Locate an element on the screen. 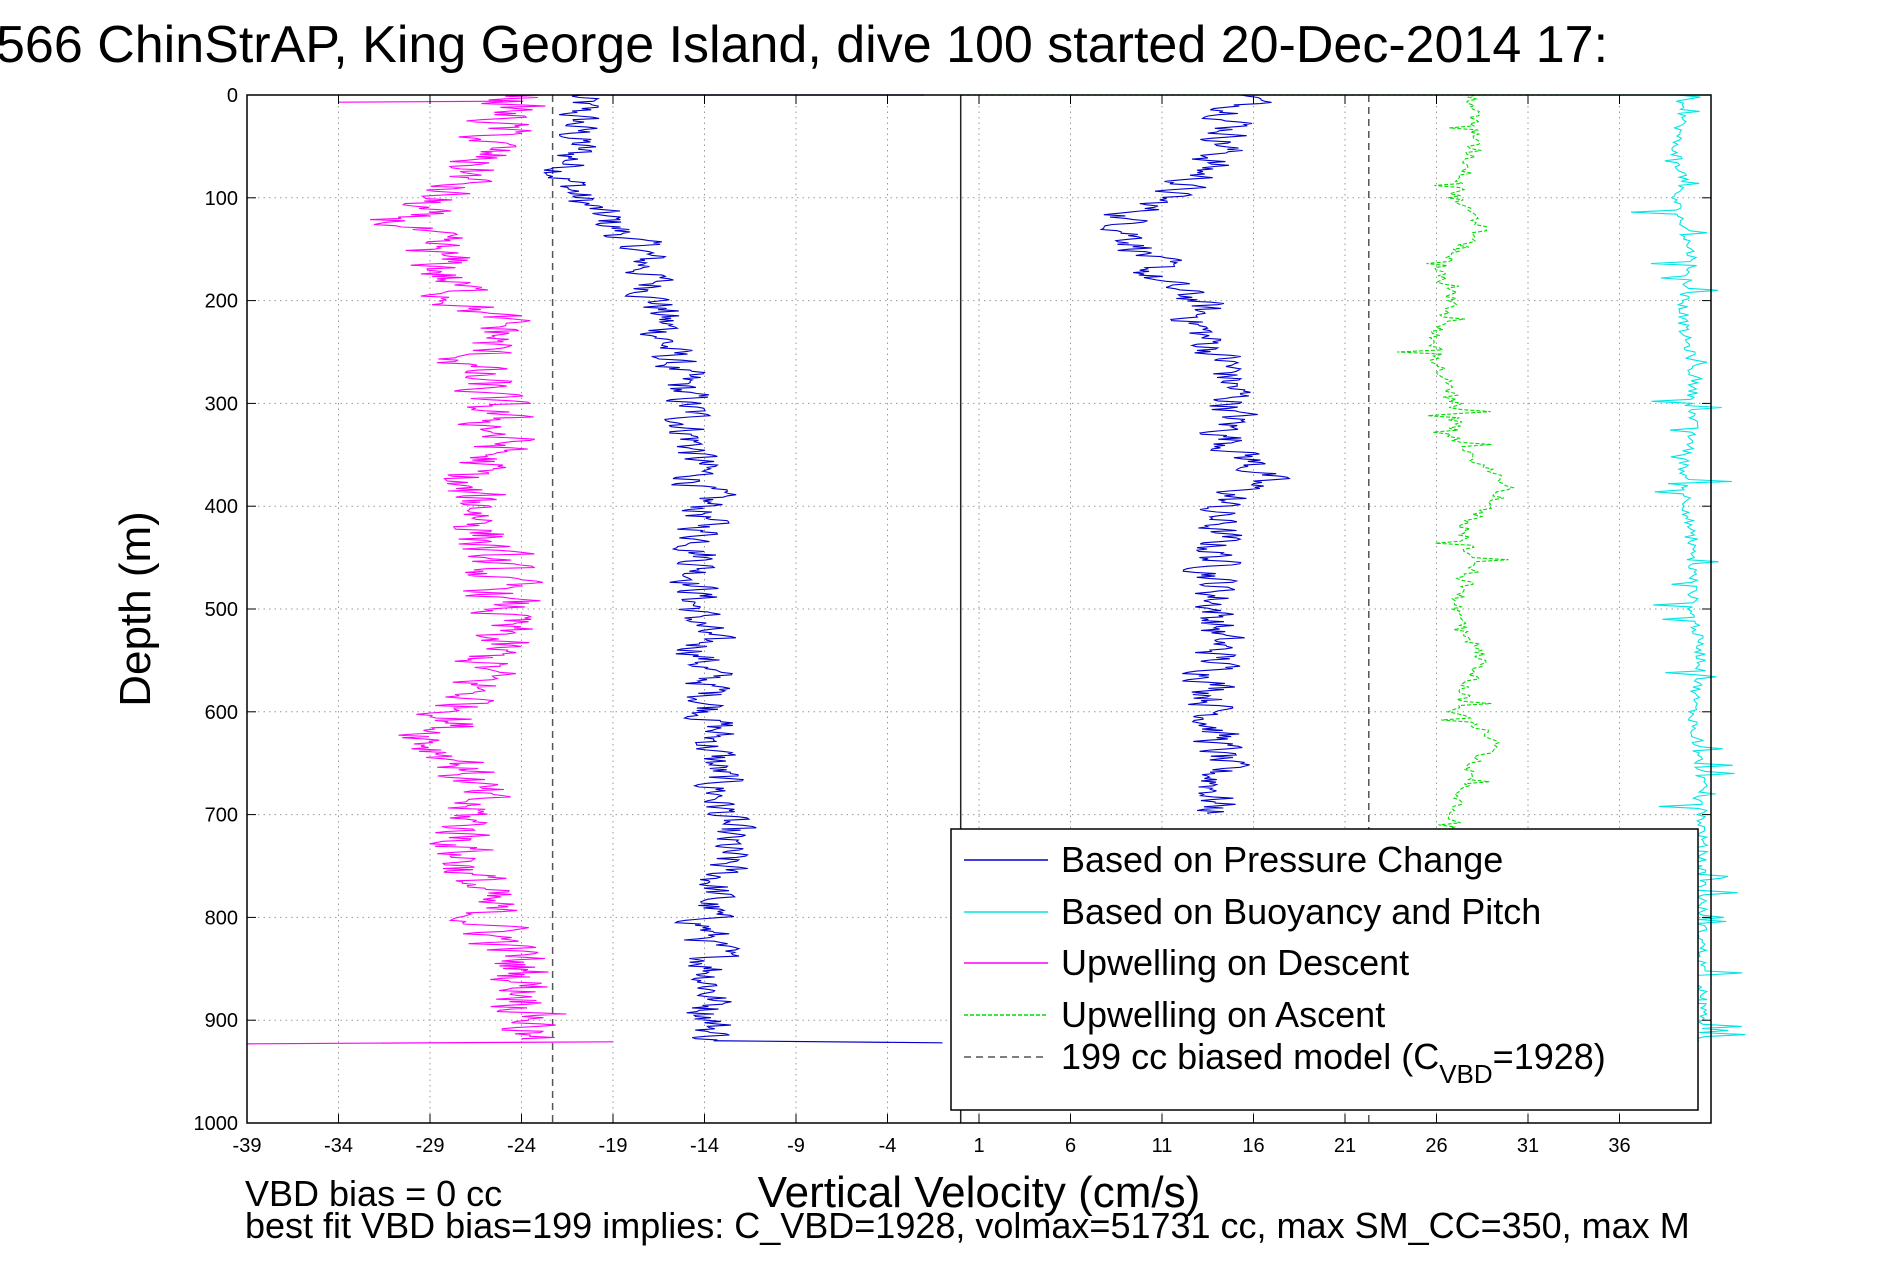 Image resolution: width=1891 pixels, height=1262 pixels. x-tick-label: 31 is located at coordinates (1528, 1146).